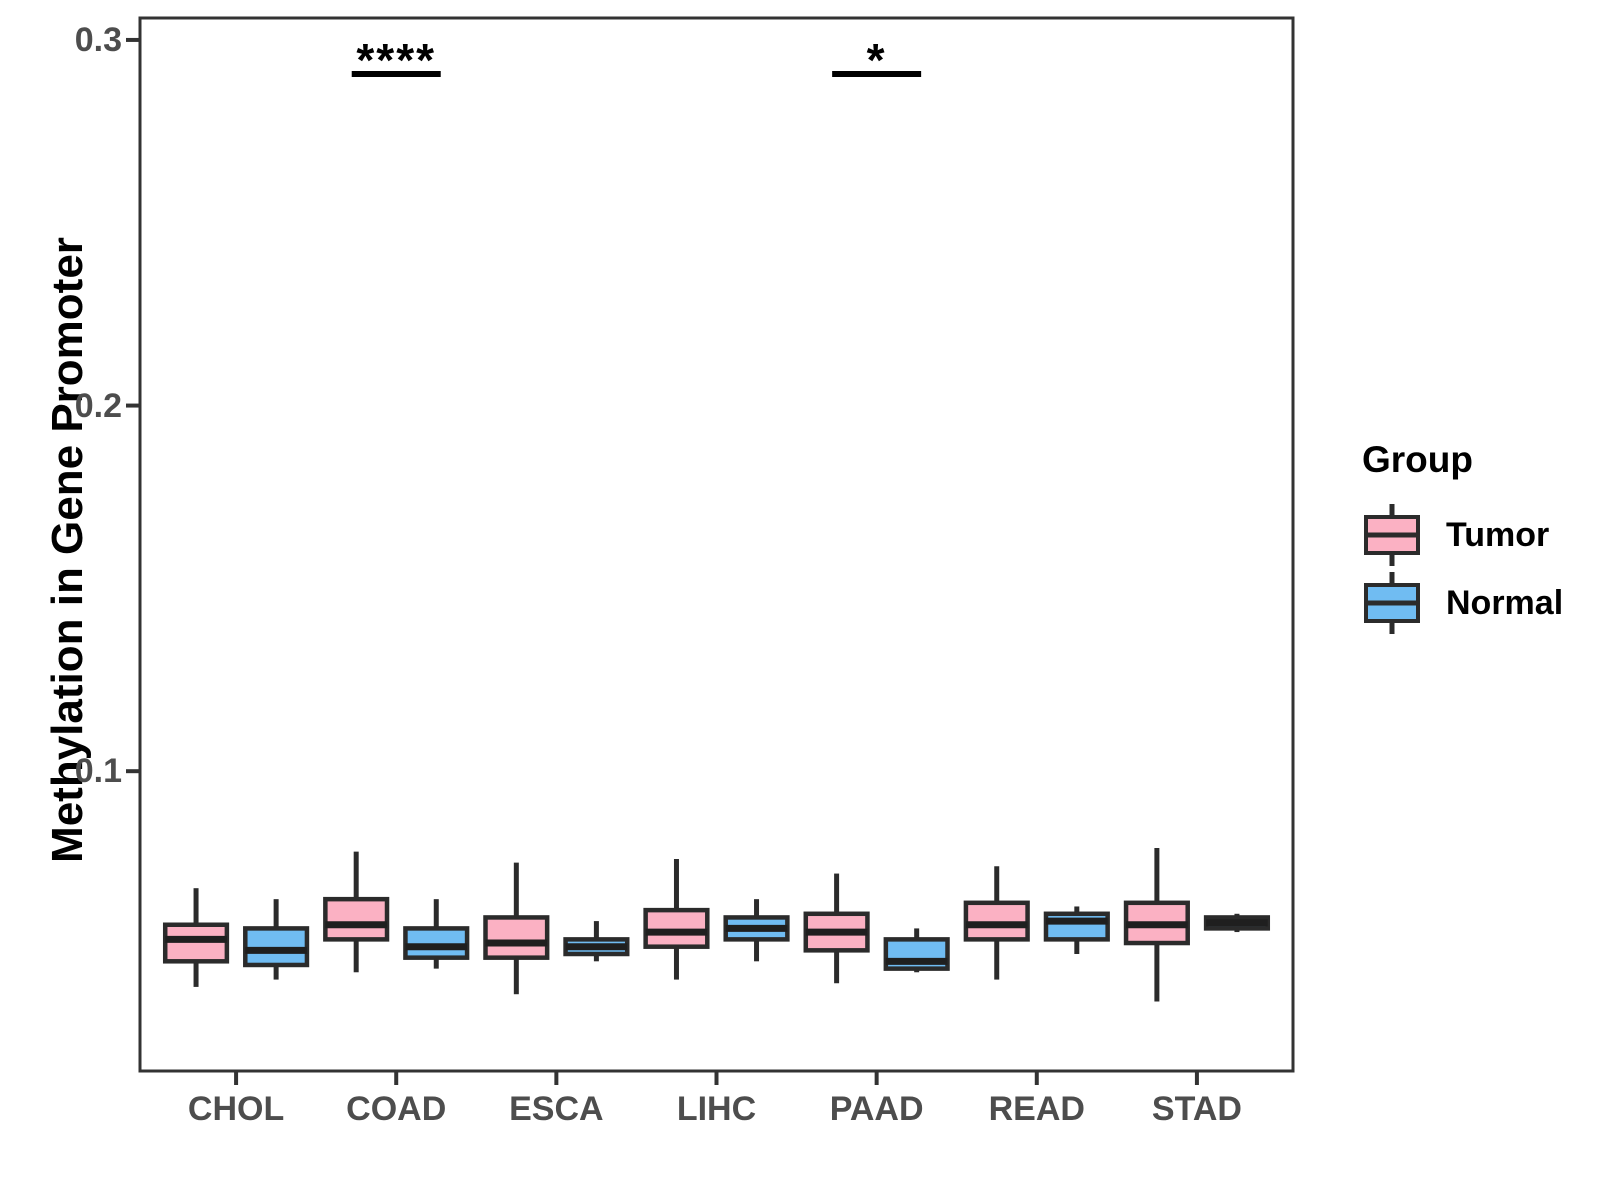  What do you see at coordinates (1392, 535) in the screenshot?
I see `tumor-boxplot-key-icon` at bounding box center [1392, 535].